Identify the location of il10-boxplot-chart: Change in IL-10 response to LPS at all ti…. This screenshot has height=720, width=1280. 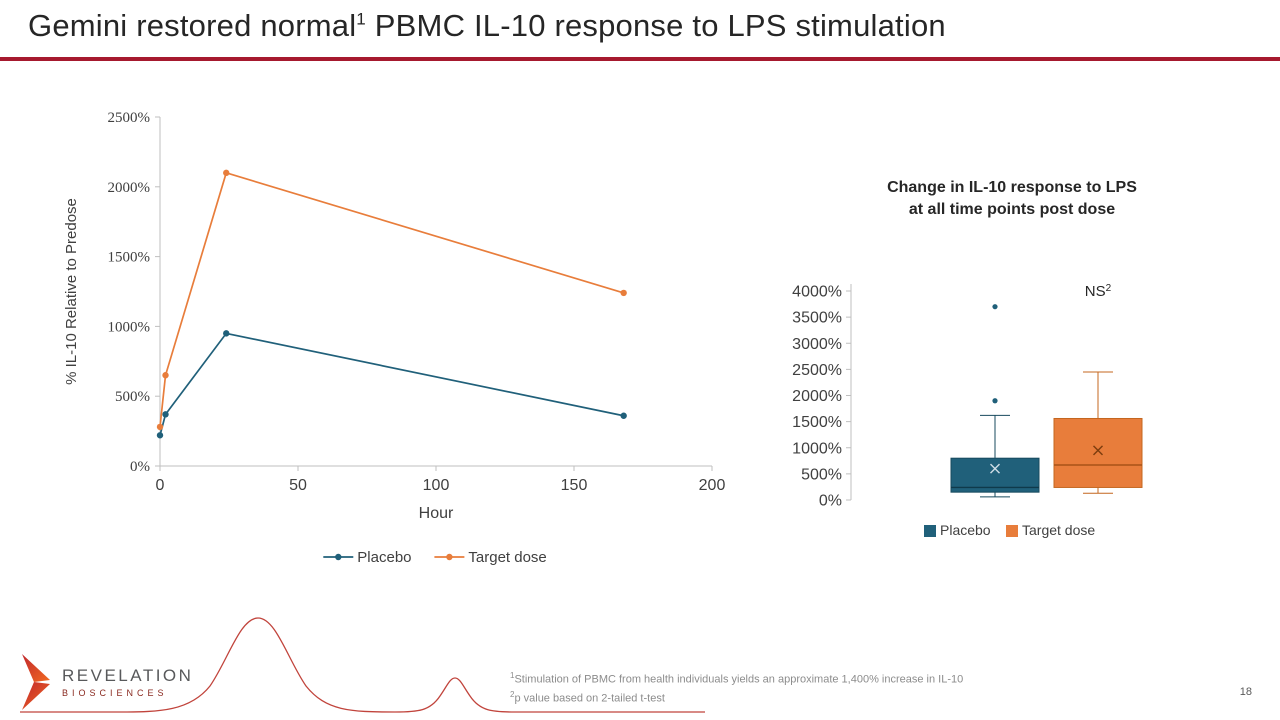
(967, 358).